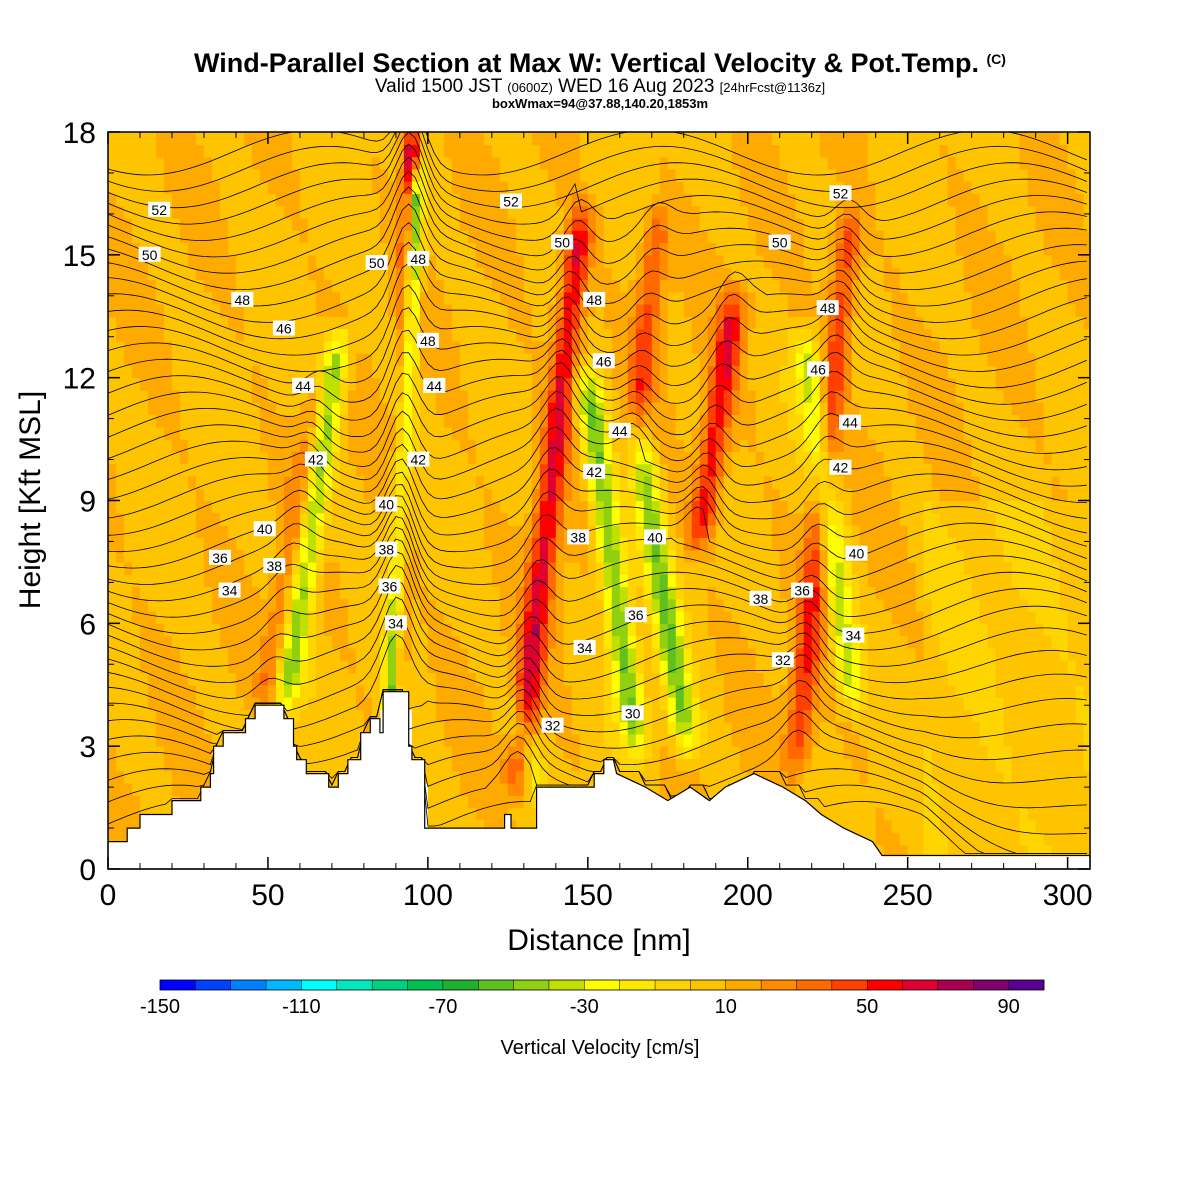  I want to click on velocity-cell-1996, so click(408, 335).